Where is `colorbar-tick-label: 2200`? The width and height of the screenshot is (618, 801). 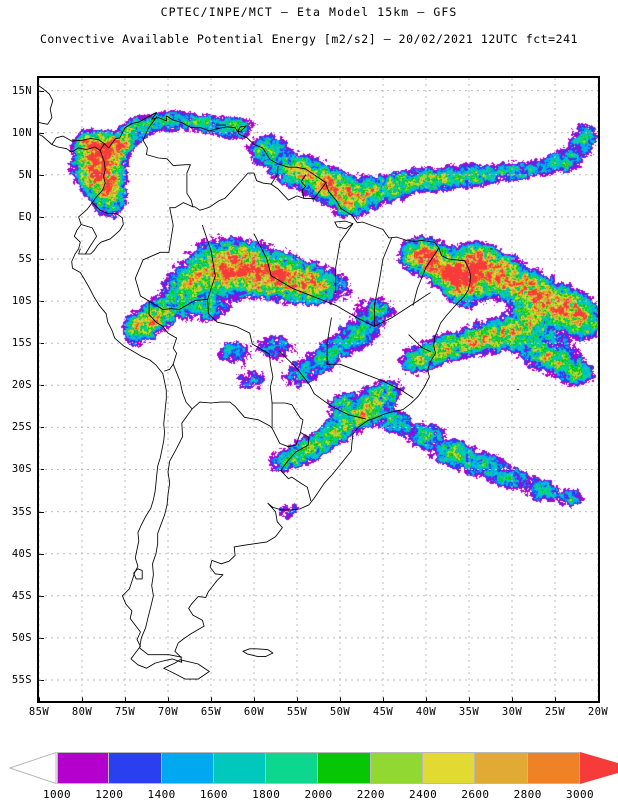 colorbar-tick-label: 2200 is located at coordinates (370, 794).